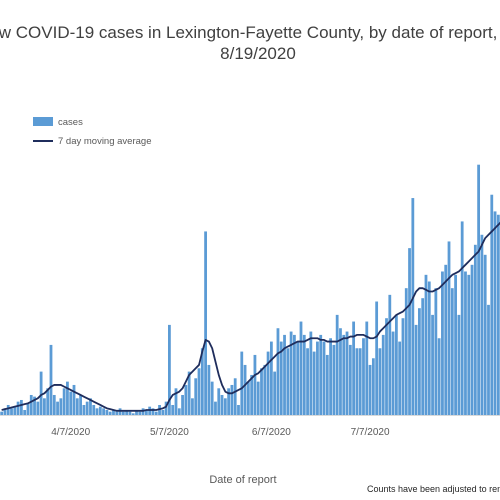  I want to click on x-axis-title: Date of report, so click(242, 480).